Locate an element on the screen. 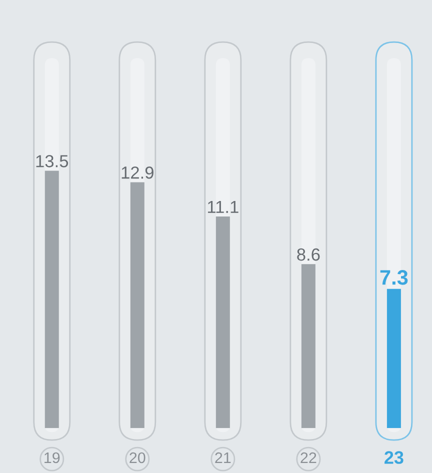  x-tick-label: 22 is located at coordinates (308, 458).